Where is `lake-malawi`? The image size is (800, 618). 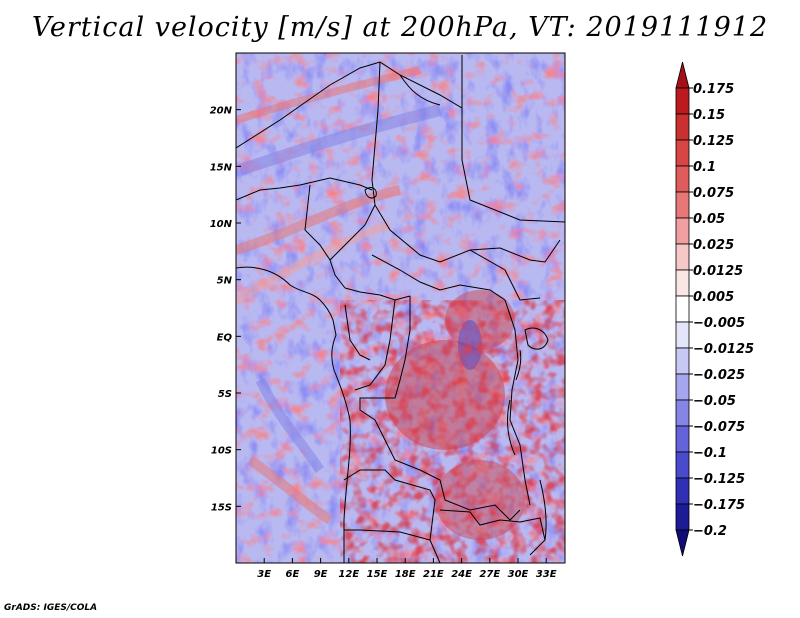
lake-malawi is located at coordinates (543, 510).